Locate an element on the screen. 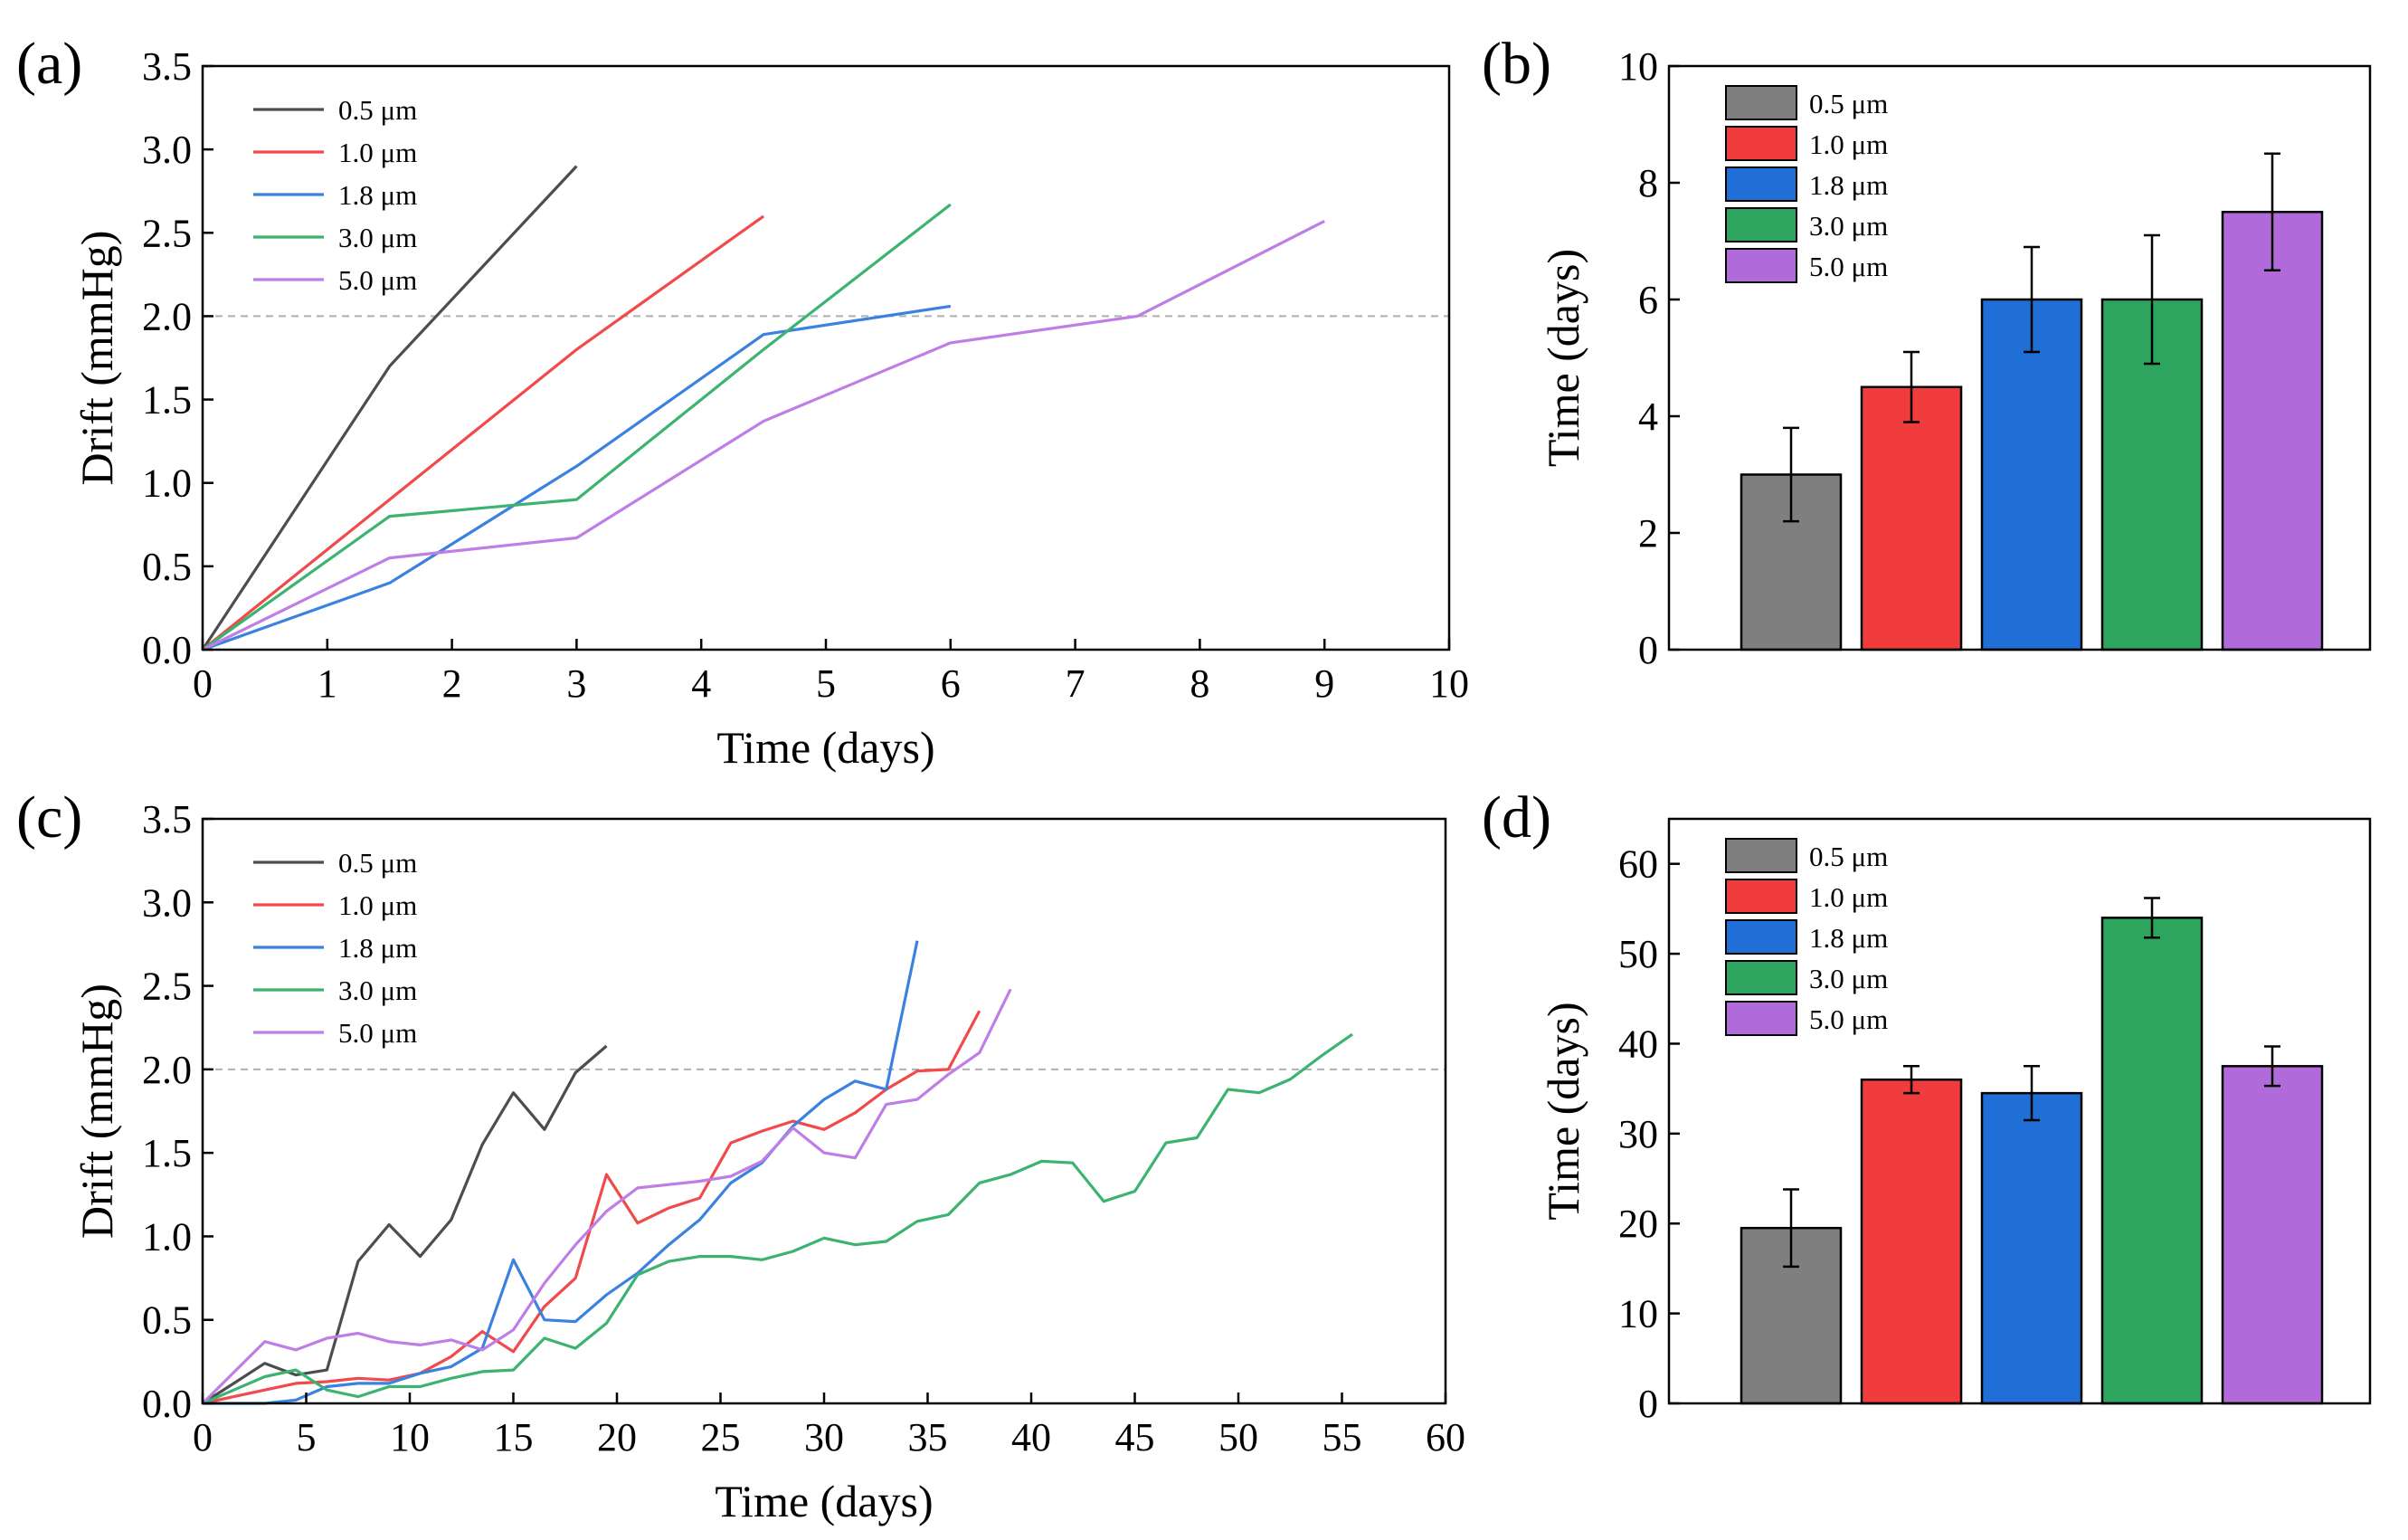 The width and height of the screenshot is (2408, 1540). panel-label: (a) is located at coordinates (49, 64).